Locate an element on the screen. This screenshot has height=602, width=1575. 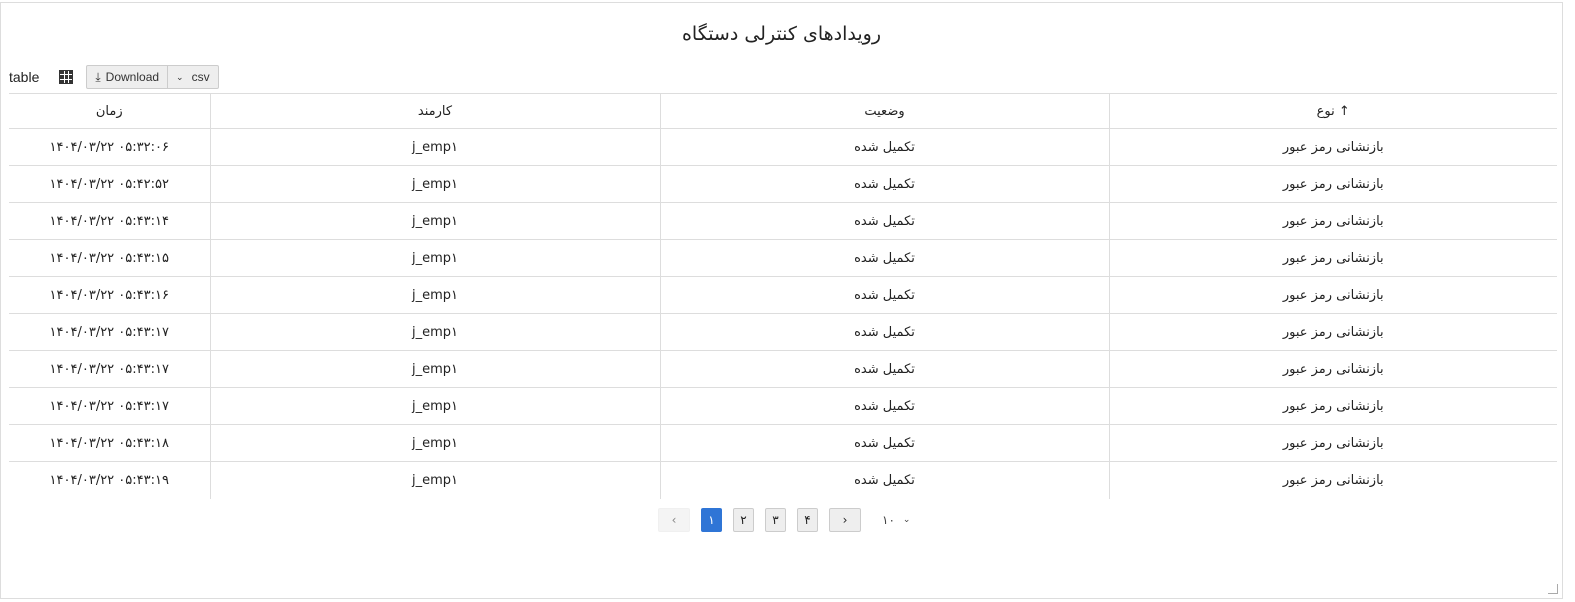
download-group: ⤓ Download ⌄ csv is located at coordinates (152, 77).